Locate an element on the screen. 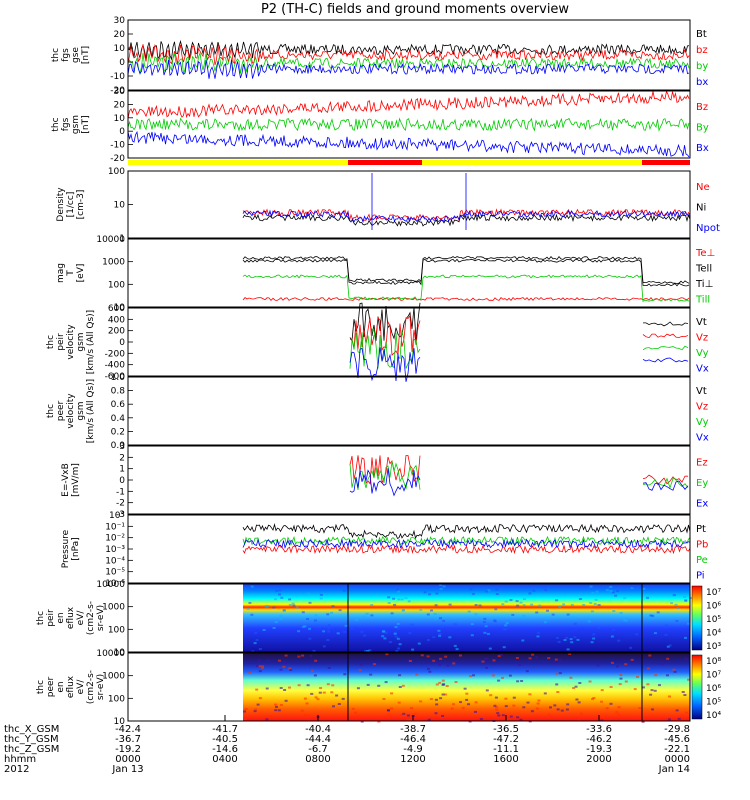 The height and width of the screenshot is (800, 750). panel-fgs_gse: Bt bz by bx 30 20 10 0 -10 -20 thc fgs gse [nT] is located at coordinates (379, 56).